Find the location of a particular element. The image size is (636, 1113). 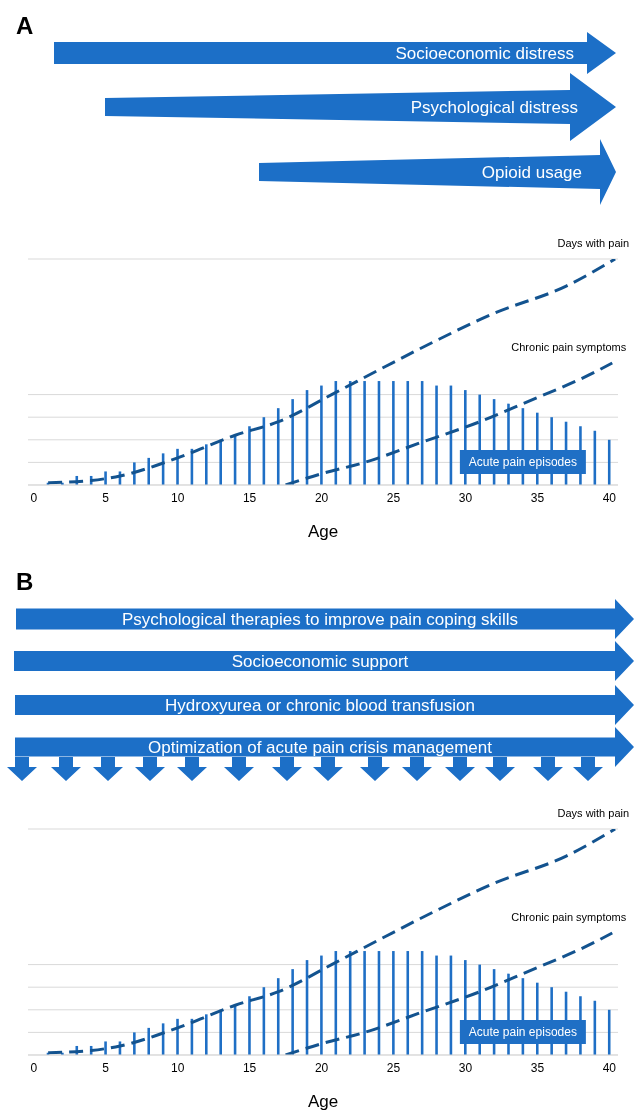

chart-title: B is located at coordinates (25, 581).